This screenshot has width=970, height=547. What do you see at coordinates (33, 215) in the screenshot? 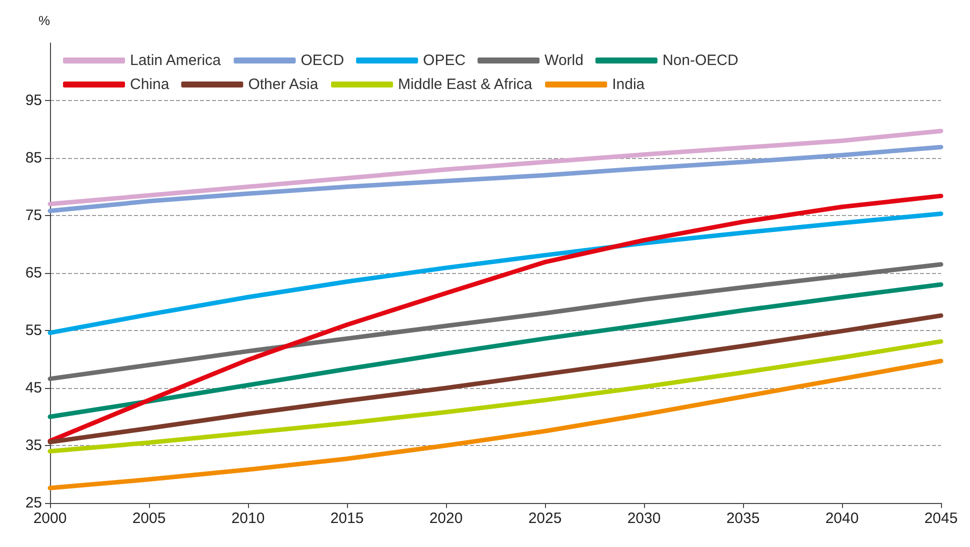
I see `y-tick-label: 75` at bounding box center [33, 215].